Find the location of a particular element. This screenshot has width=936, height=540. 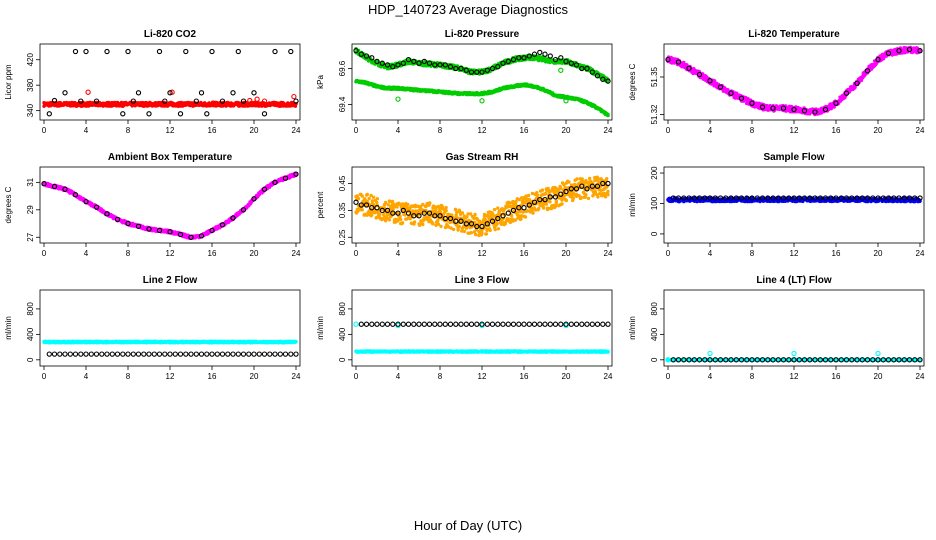

panel-title: Gas Stream RH is located at coordinates (482, 157).